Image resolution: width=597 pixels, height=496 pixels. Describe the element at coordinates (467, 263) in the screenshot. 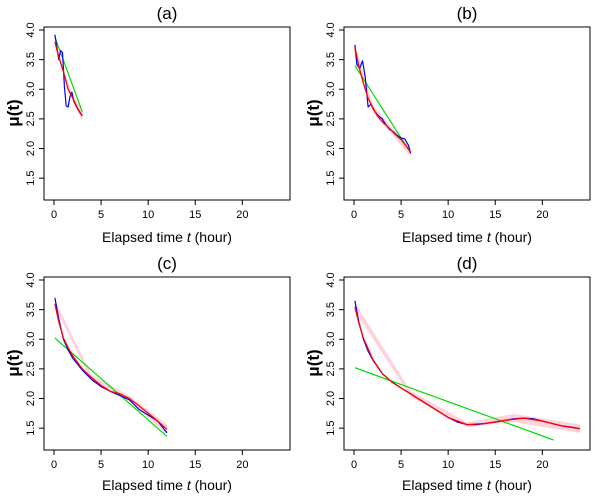

I see `panel-title: (d)` at that location.